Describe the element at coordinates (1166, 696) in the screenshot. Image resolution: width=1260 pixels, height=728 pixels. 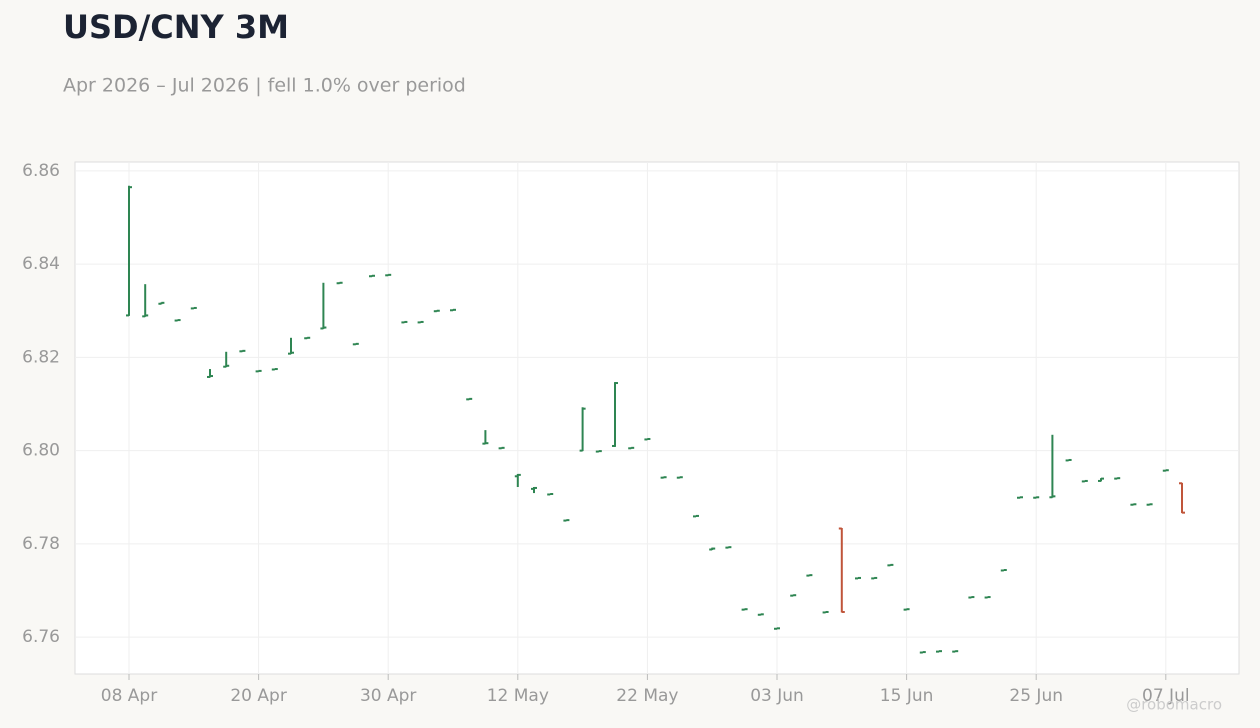
I see `x-tick-label: 07 Jul` at that location.